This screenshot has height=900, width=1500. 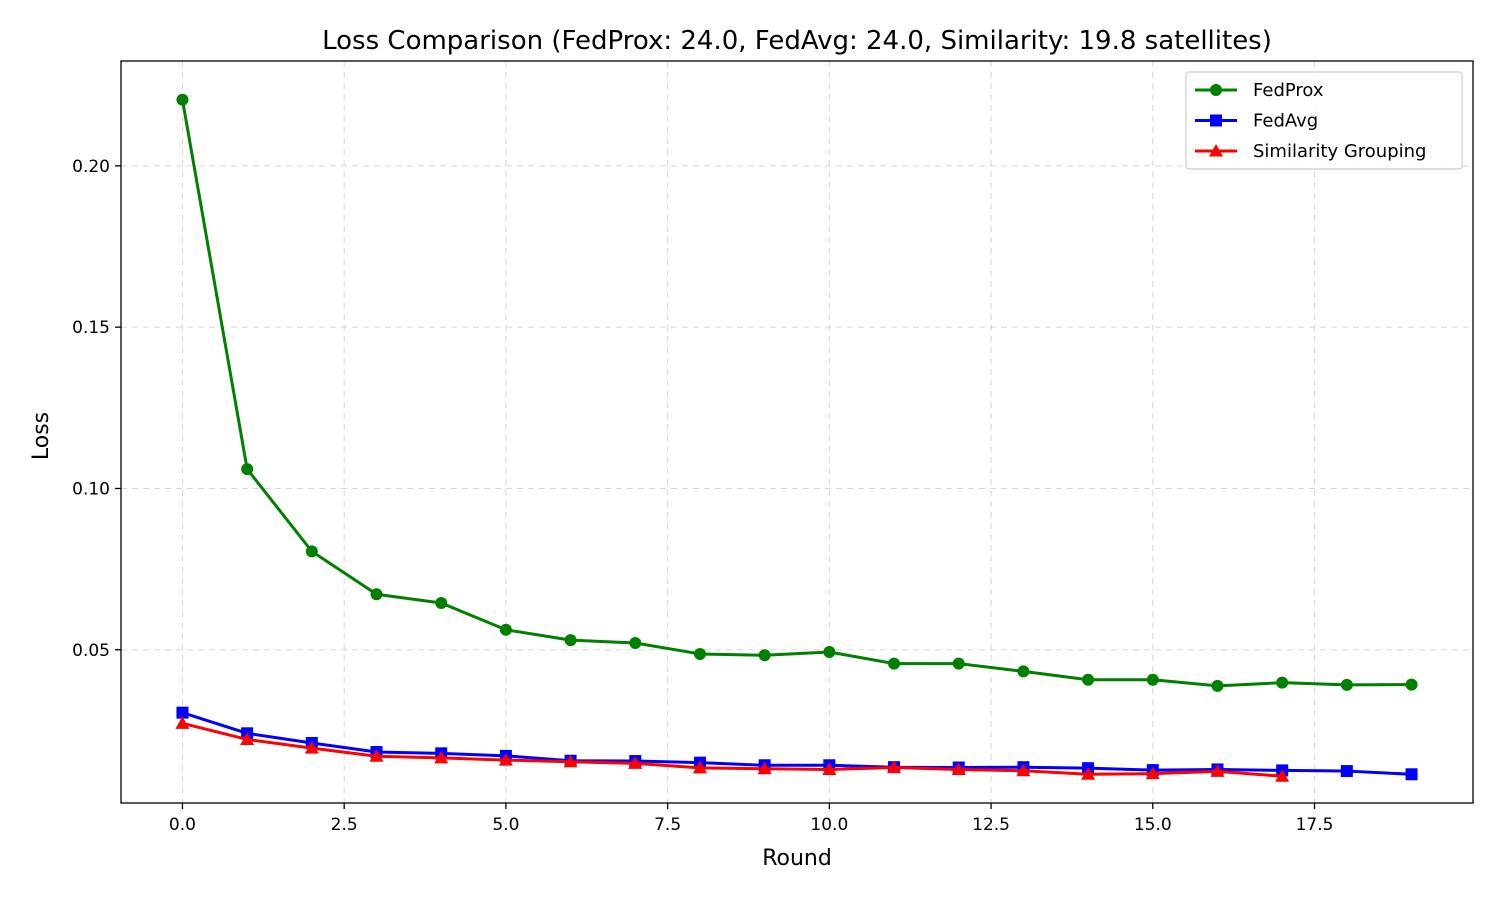 I want to click on similarity-grouping-line, so click(x=732, y=749).